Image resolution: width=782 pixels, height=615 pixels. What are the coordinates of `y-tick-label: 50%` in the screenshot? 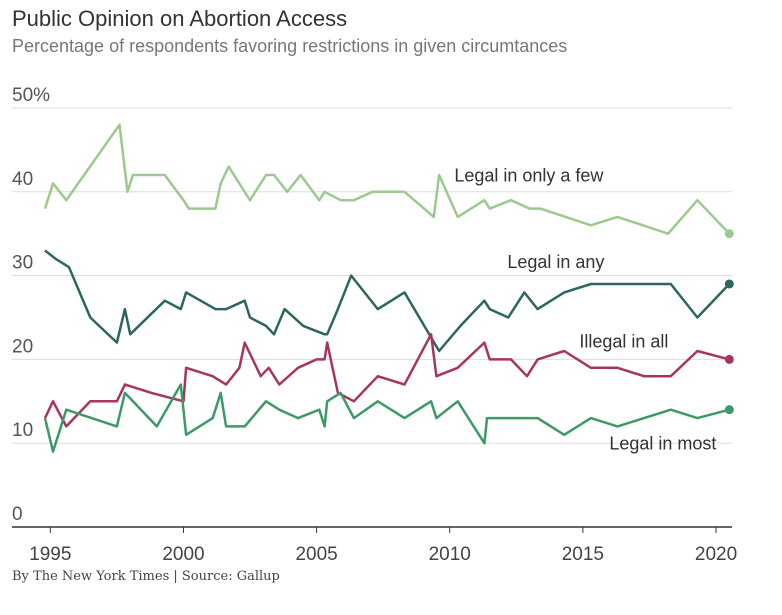 It's located at (31, 95).